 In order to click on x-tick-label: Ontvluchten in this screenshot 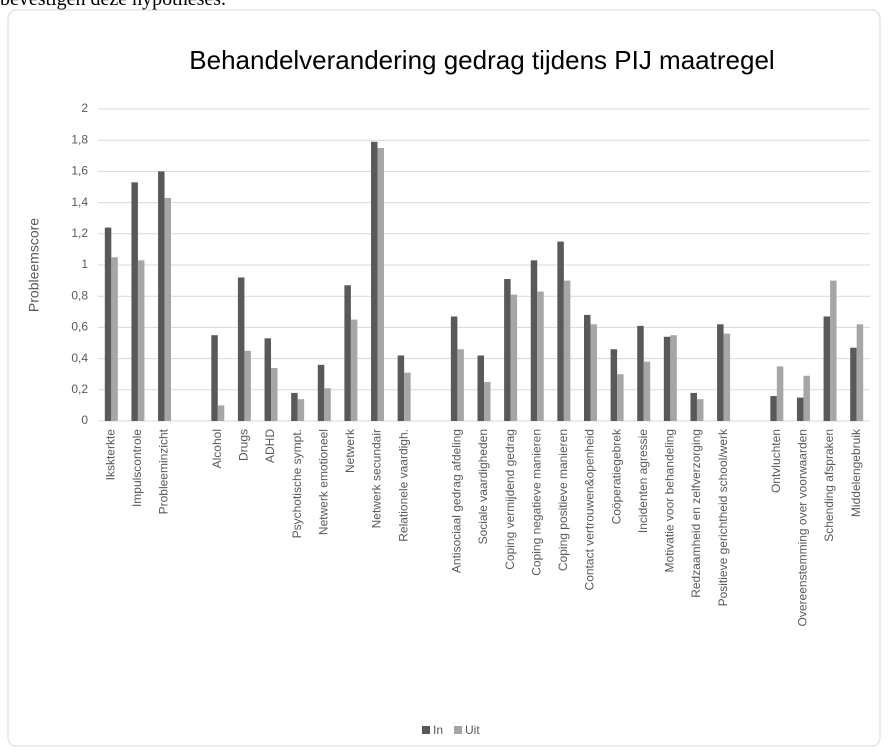, I will do `click(776, 461)`.